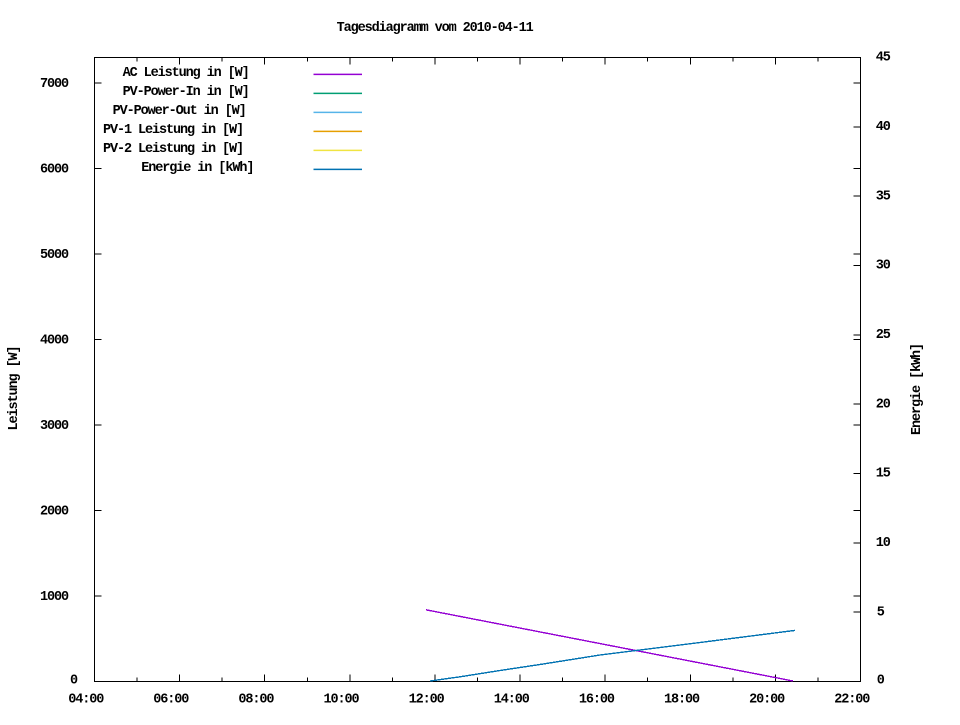  What do you see at coordinates (54, 255) in the screenshot?
I see `svg-text: 5000` at bounding box center [54, 255].